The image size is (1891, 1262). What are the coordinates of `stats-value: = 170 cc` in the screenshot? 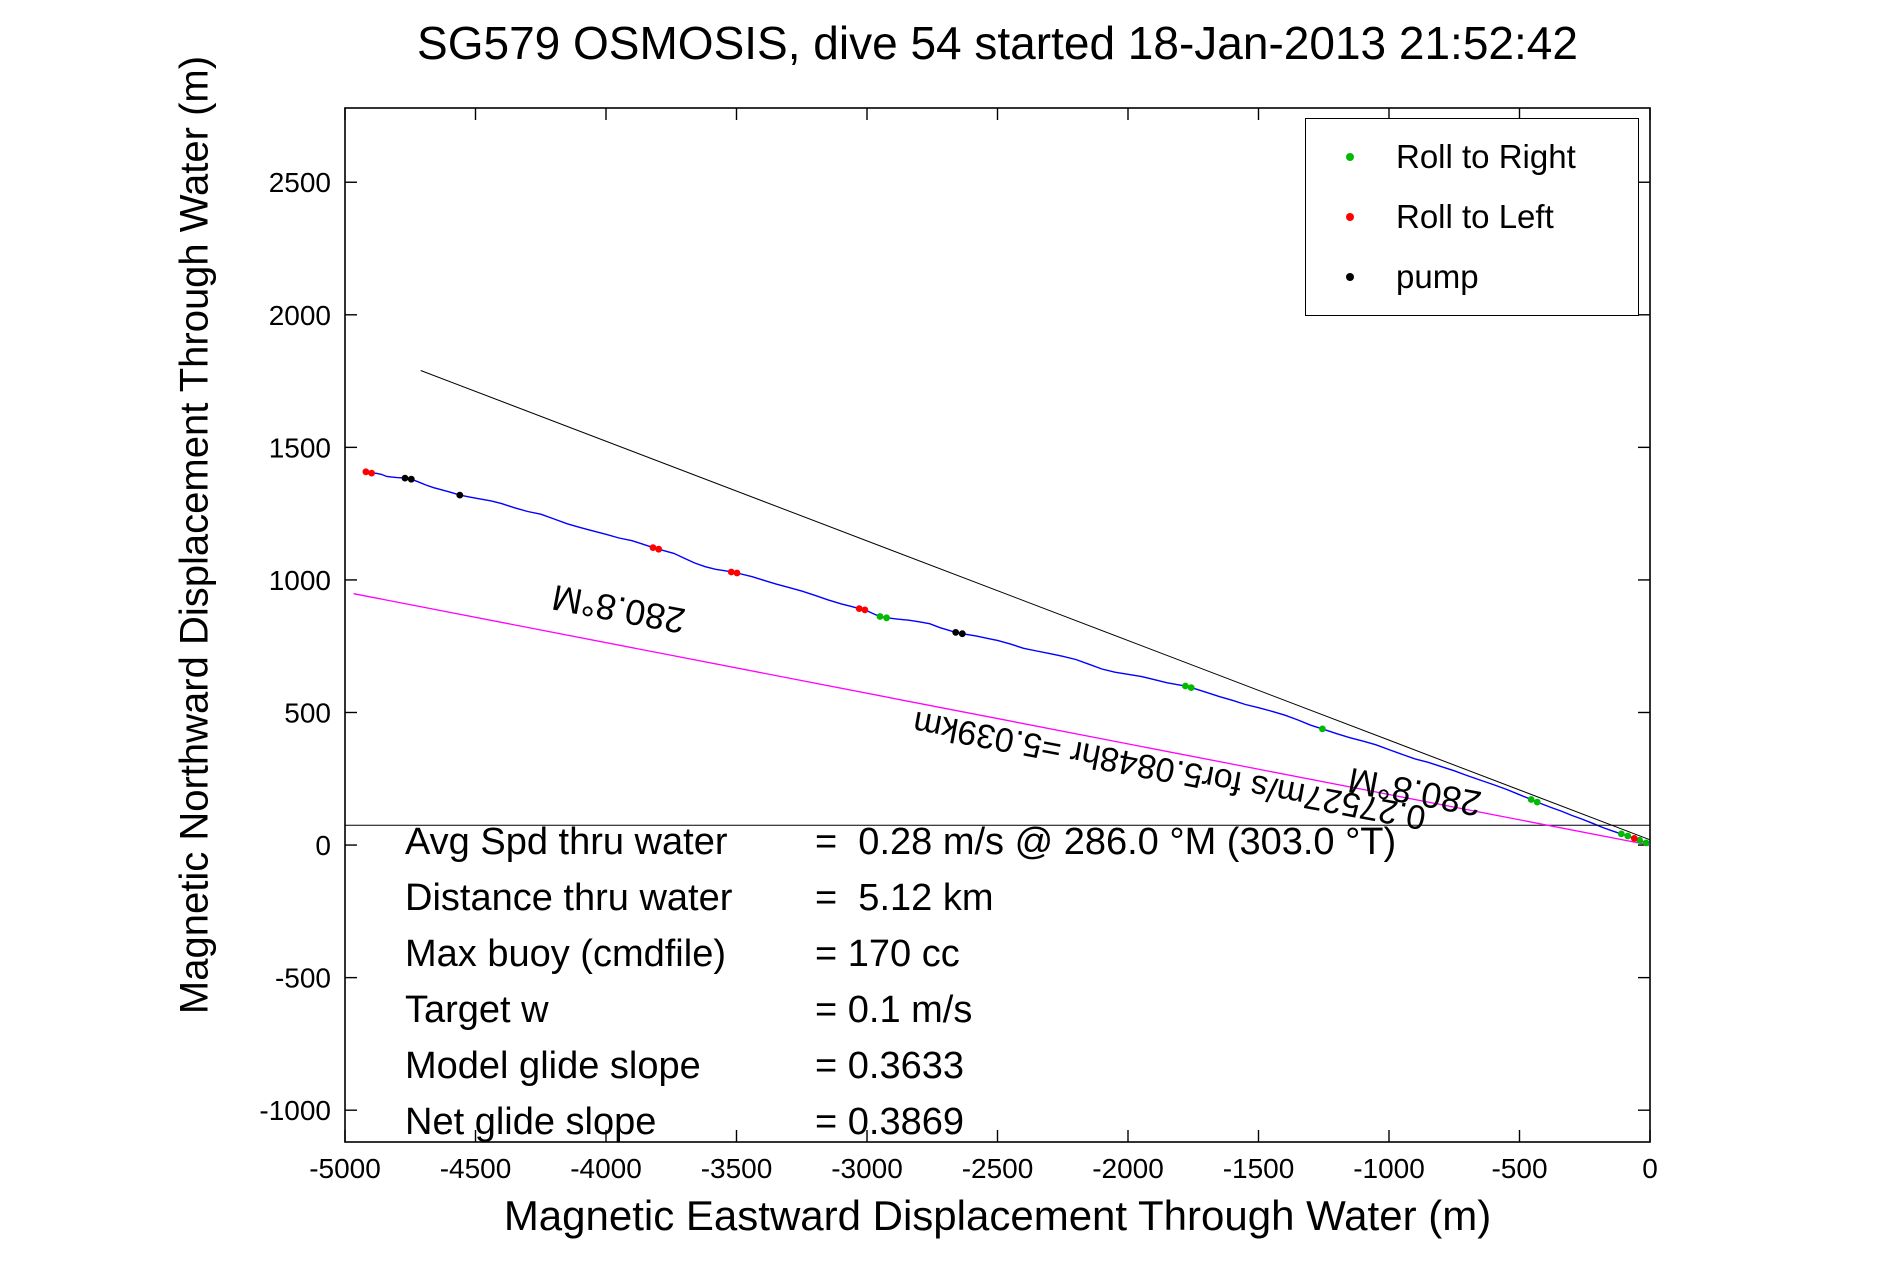 It's located at (887, 953).